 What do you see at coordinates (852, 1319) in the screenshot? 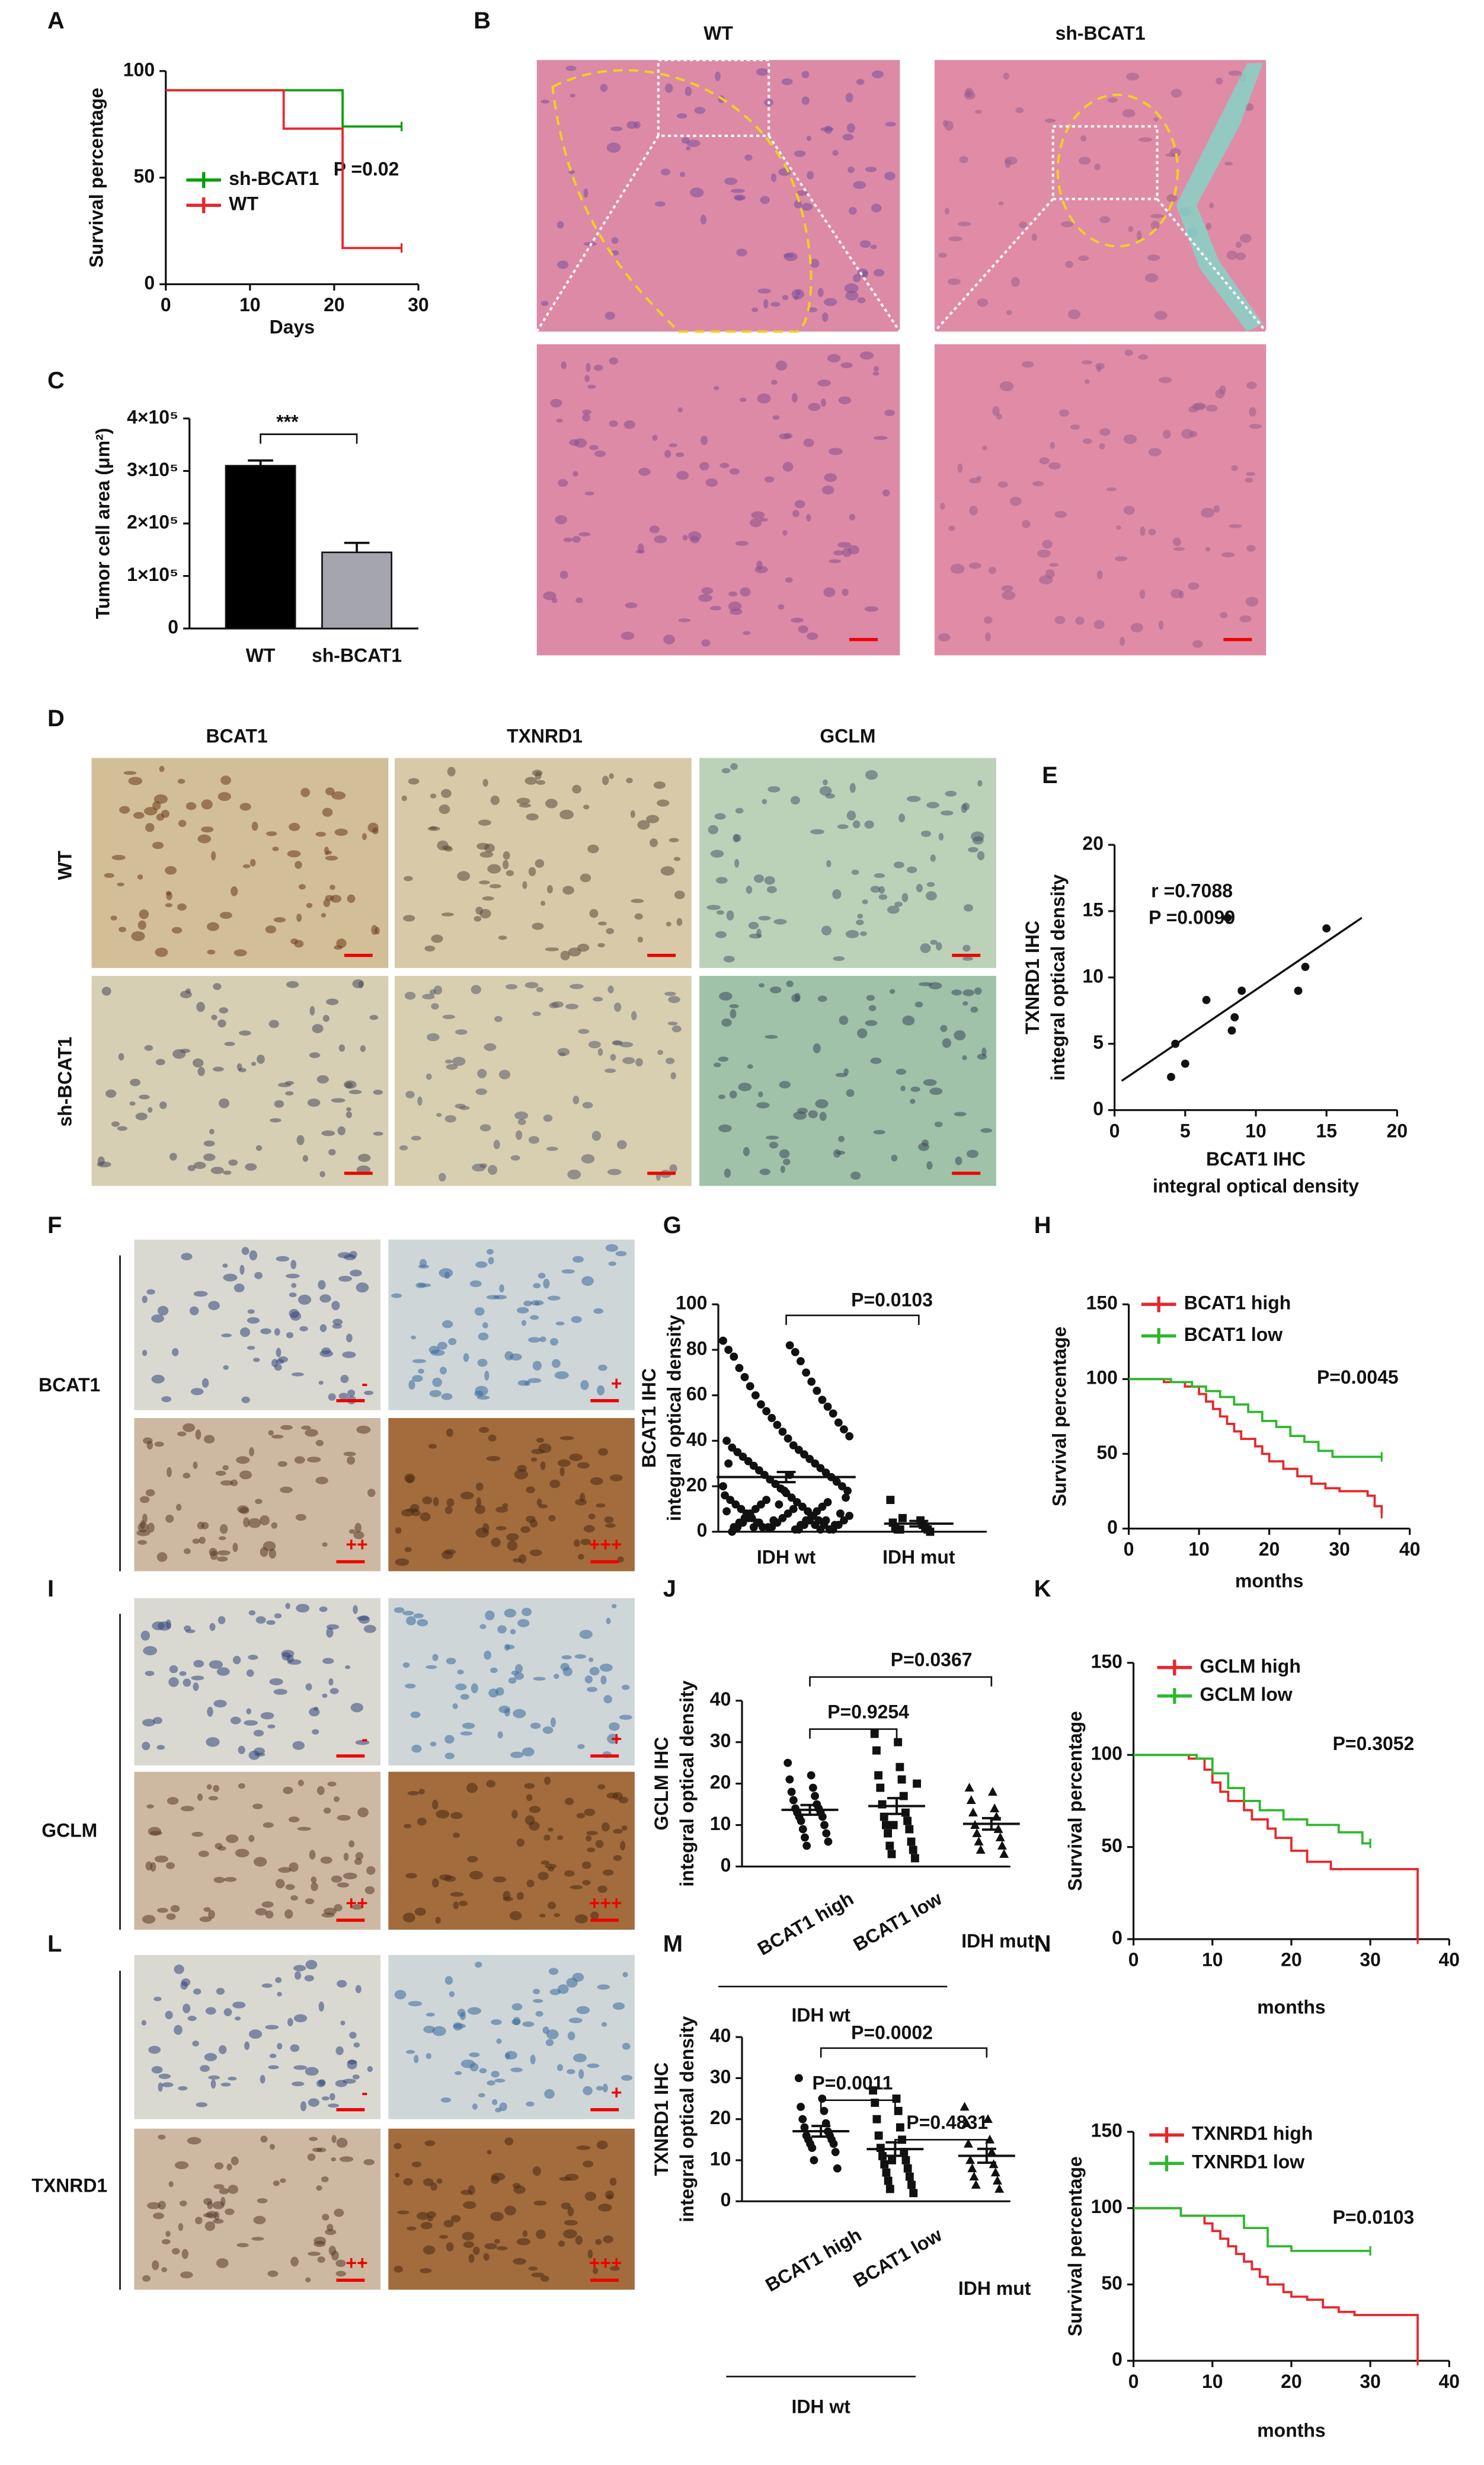
I see `significance-bracket` at bounding box center [852, 1319].